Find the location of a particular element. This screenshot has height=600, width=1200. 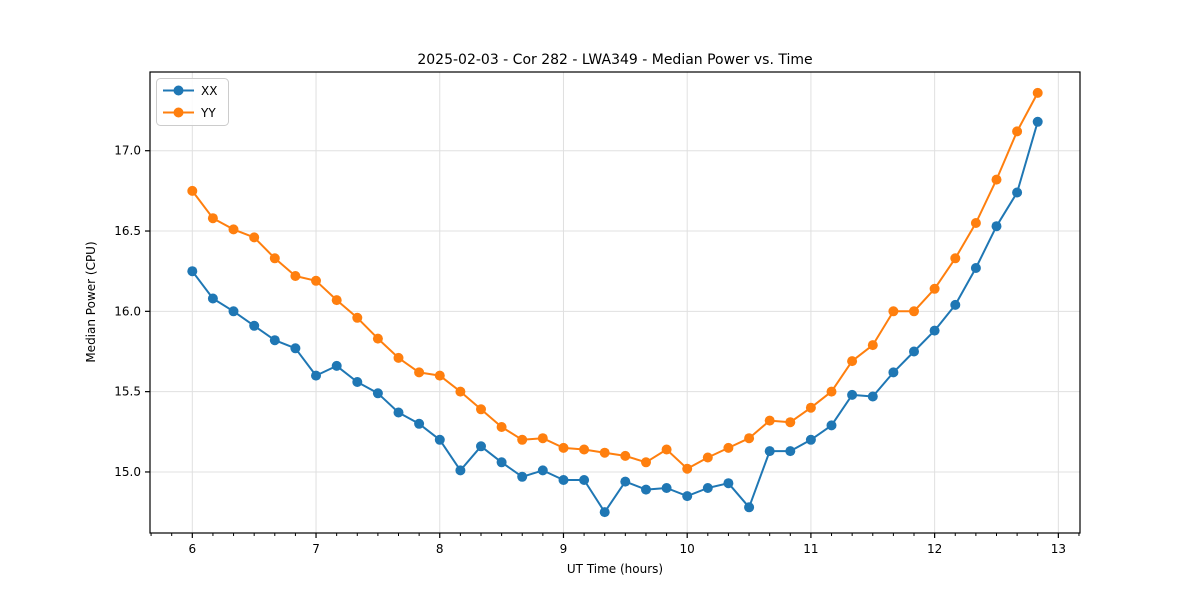

y-tick-label: 17.0 is located at coordinates (127, 151).